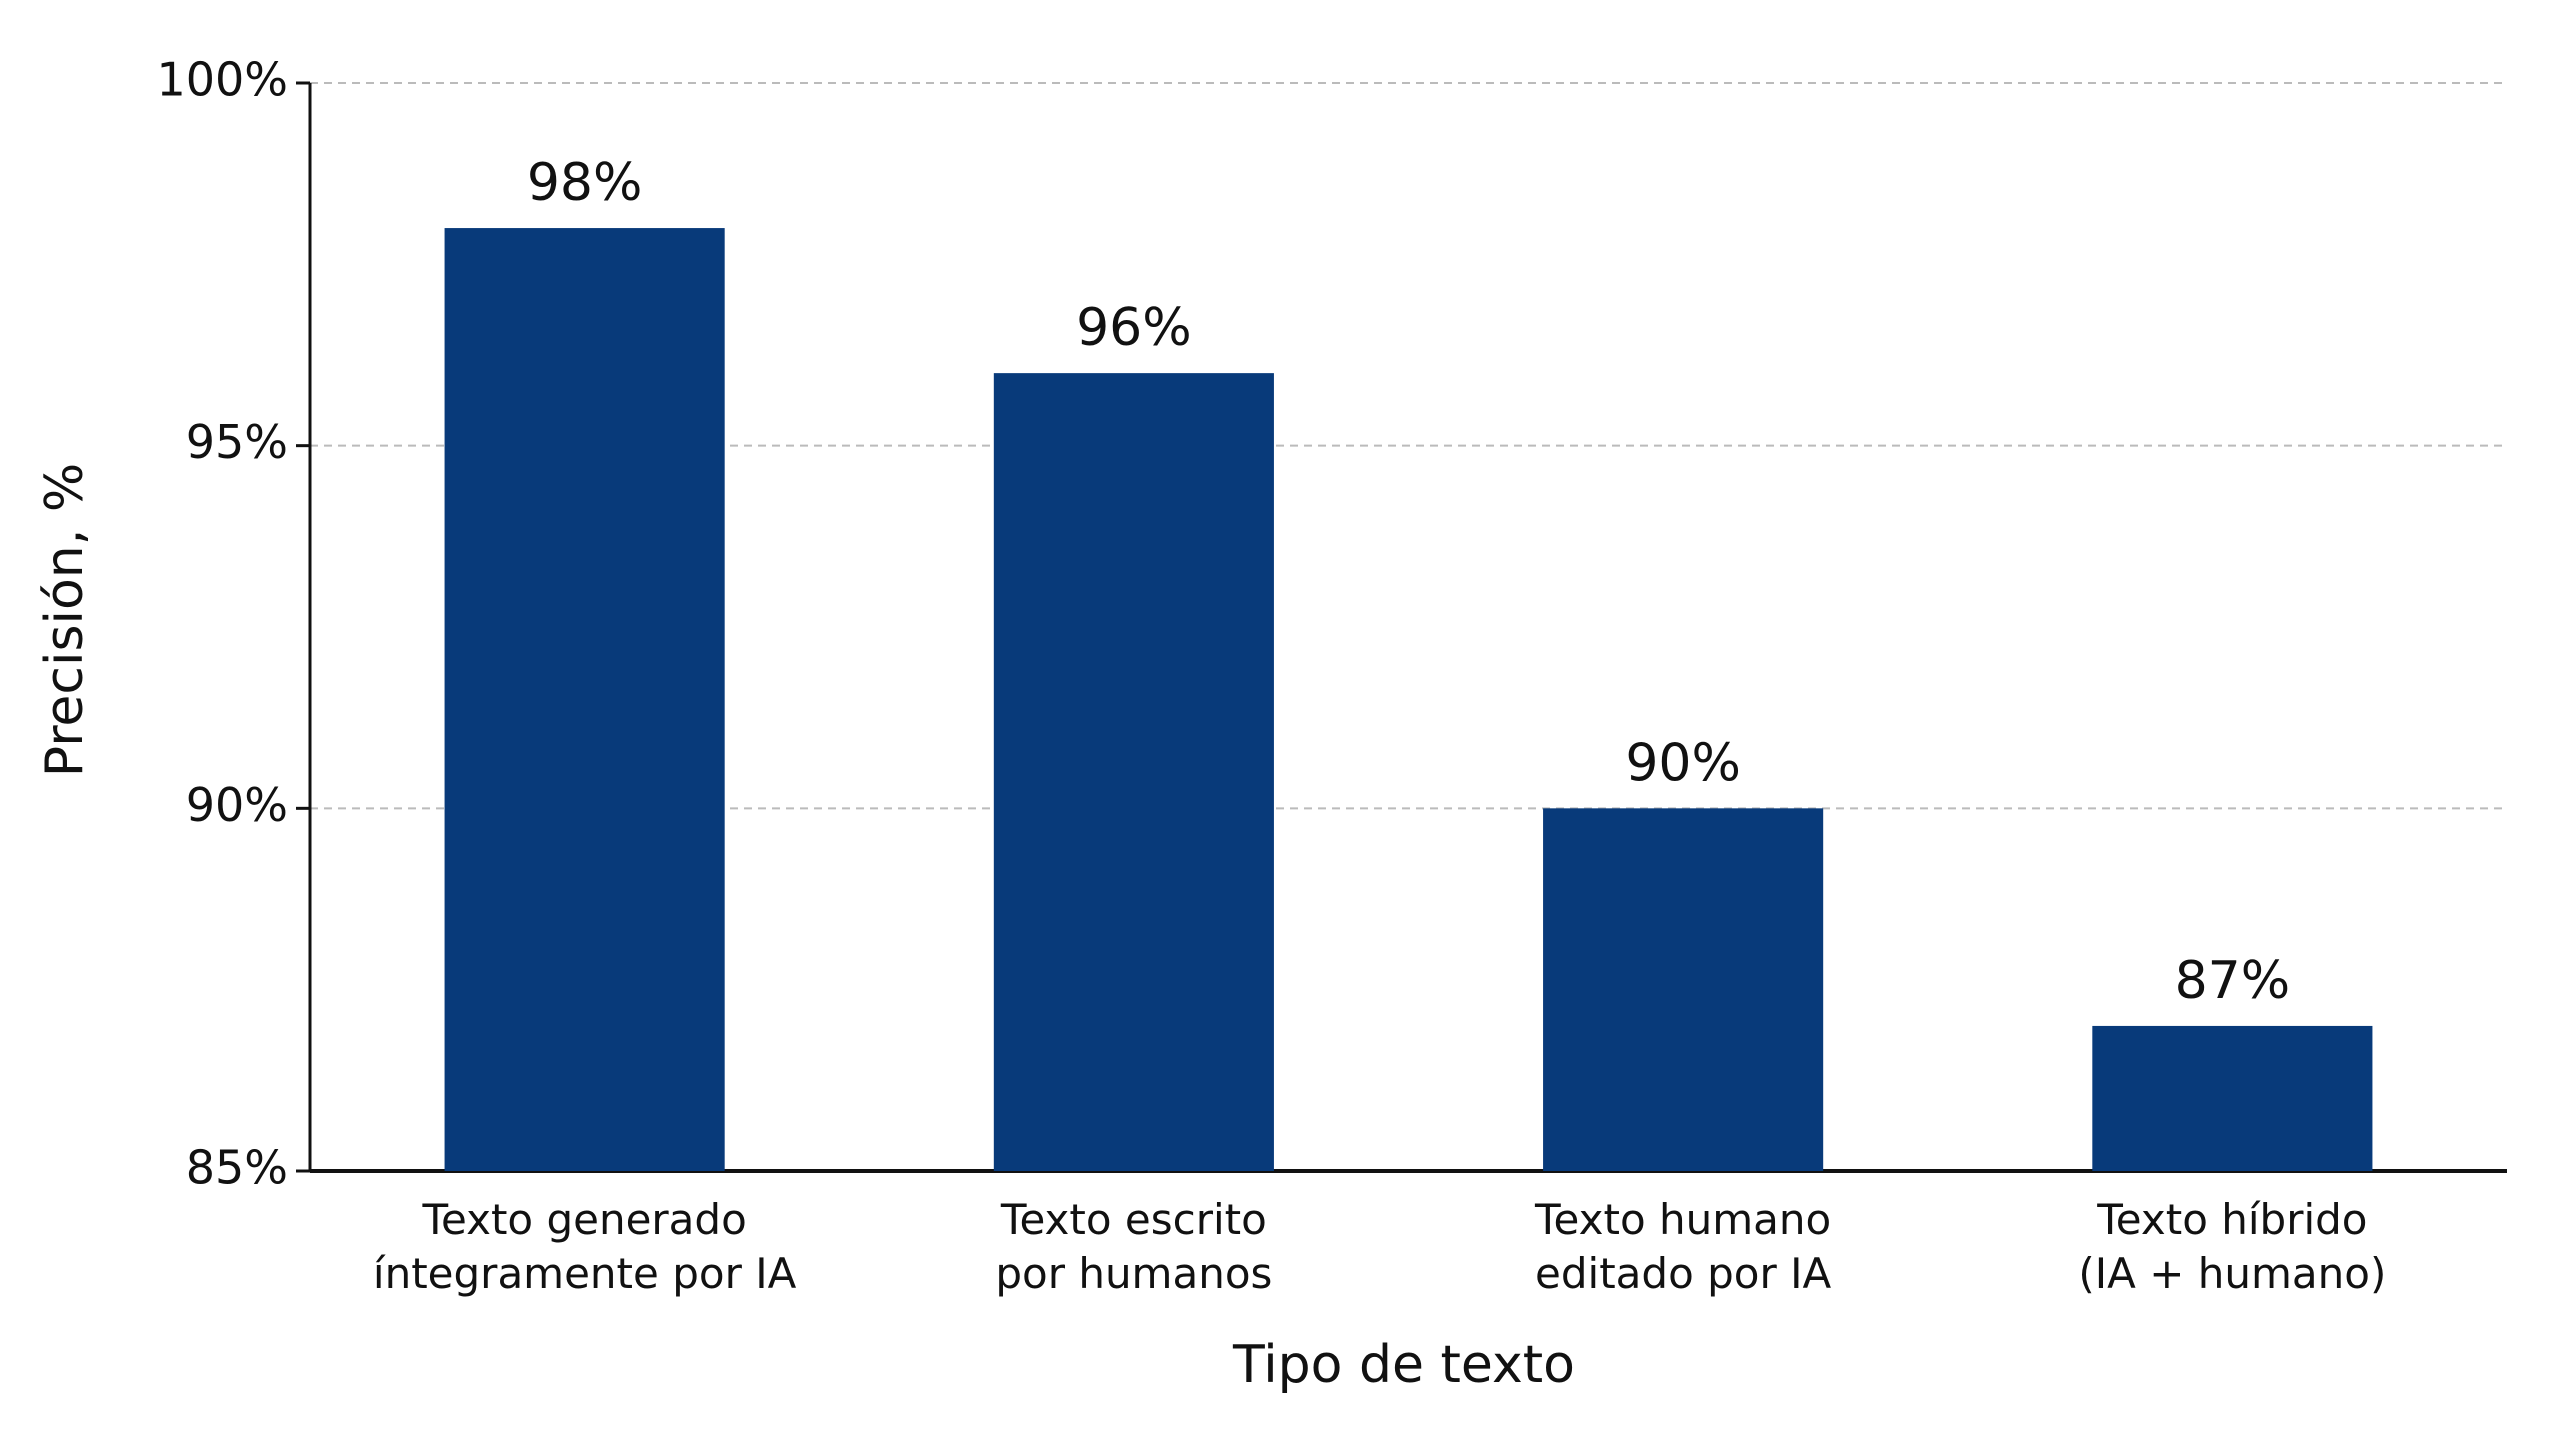  Describe the element at coordinates (1134, 1246) in the screenshot. I see `x-tick-label: Texto escrito por humanos` at that location.